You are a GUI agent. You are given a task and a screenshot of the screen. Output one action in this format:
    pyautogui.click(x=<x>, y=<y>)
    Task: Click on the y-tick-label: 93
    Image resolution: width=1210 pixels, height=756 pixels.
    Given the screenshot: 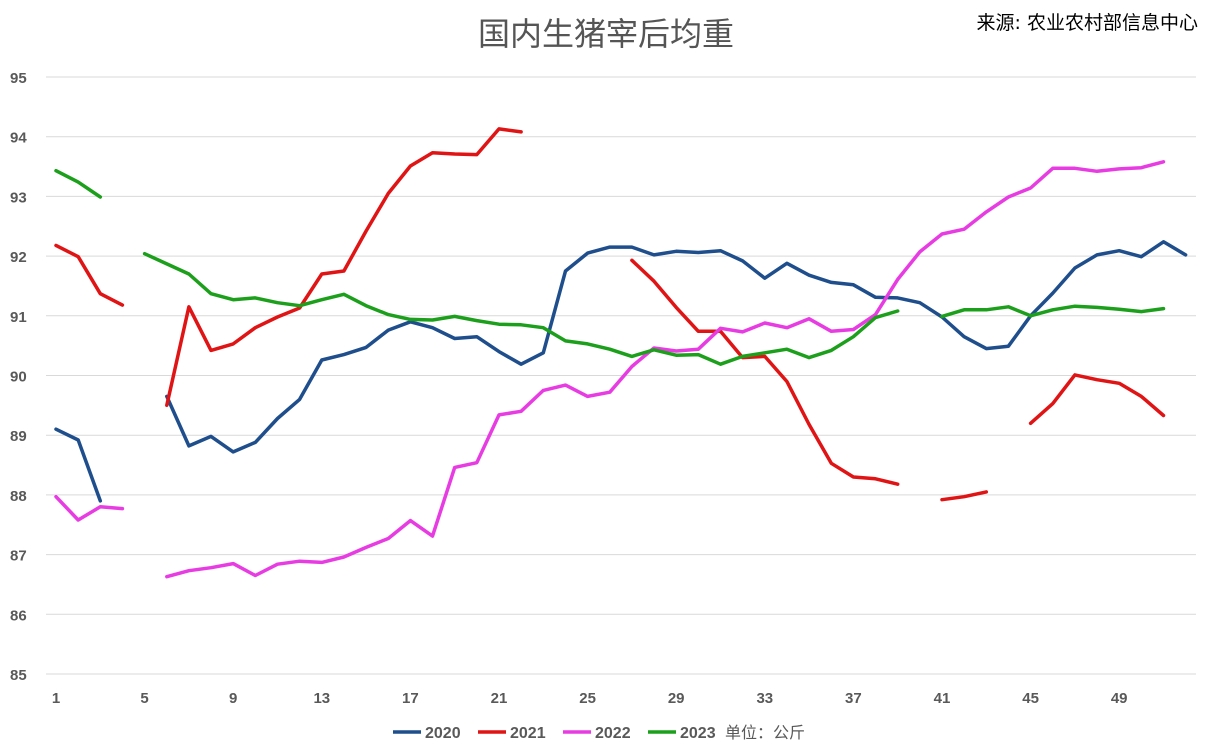 What is the action you would take?
    pyautogui.click(x=18, y=197)
    